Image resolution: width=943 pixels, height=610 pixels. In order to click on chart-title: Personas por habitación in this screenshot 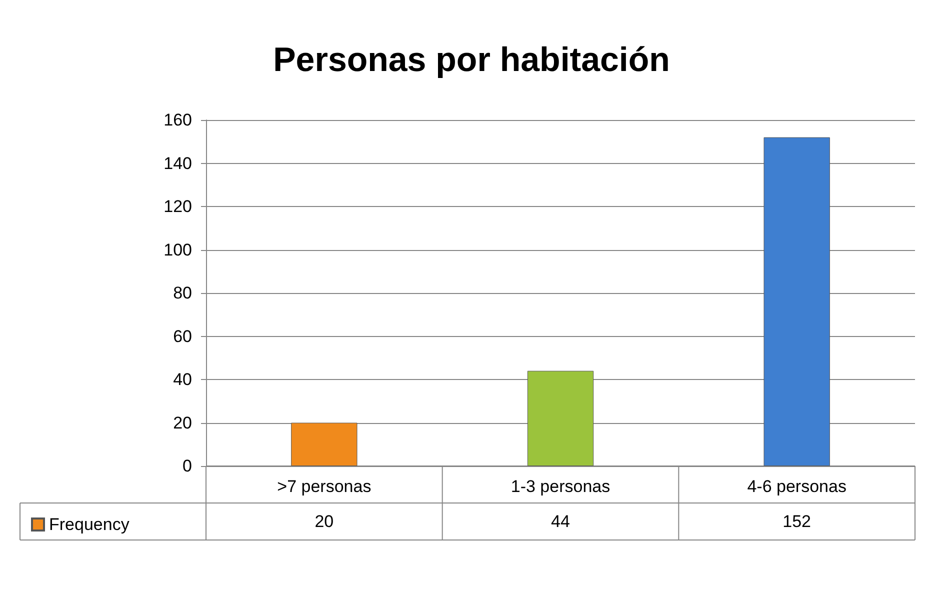, I will do `click(471, 60)`.